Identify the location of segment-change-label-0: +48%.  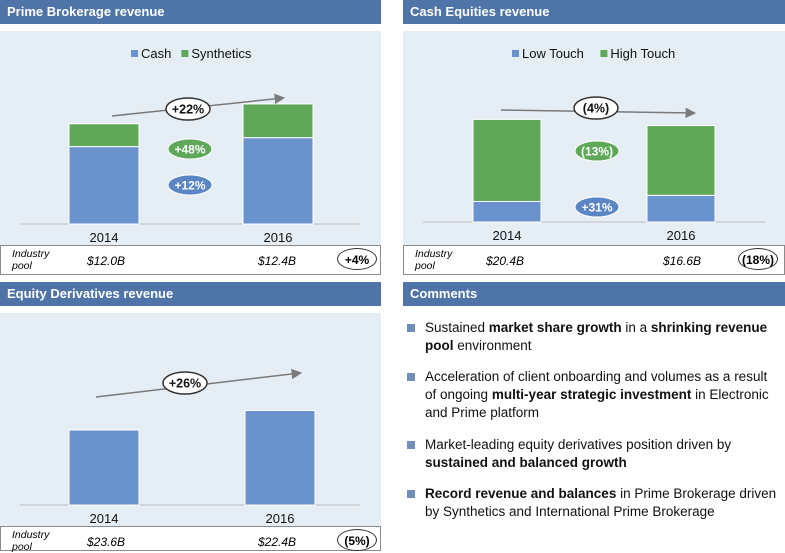
(189, 150).